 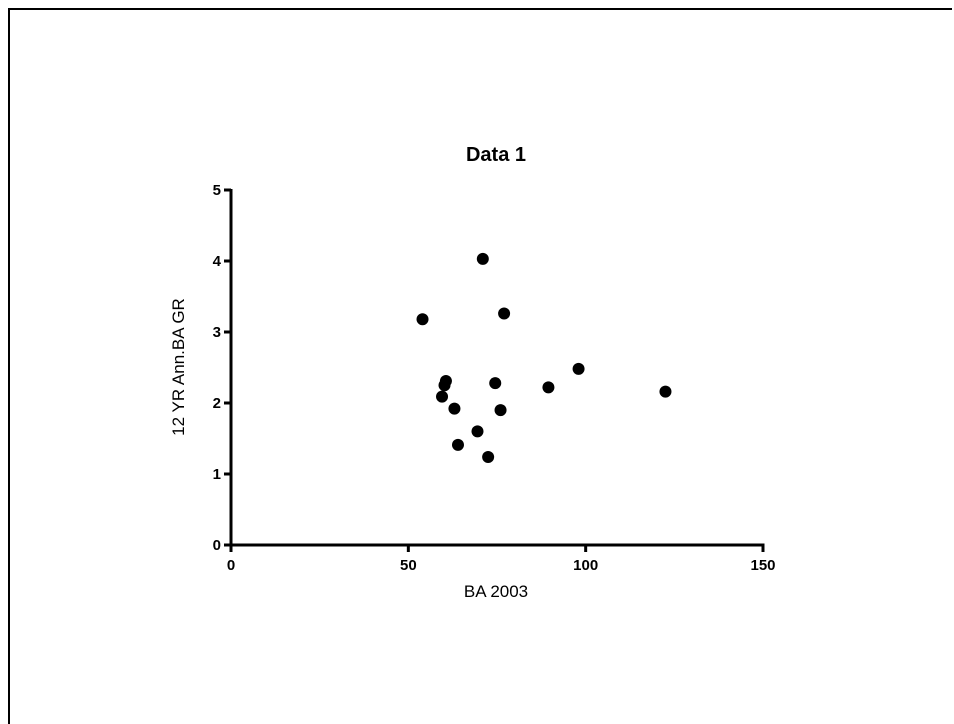 What do you see at coordinates (496, 591) in the screenshot?
I see `x-axis-label: BA 2003` at bounding box center [496, 591].